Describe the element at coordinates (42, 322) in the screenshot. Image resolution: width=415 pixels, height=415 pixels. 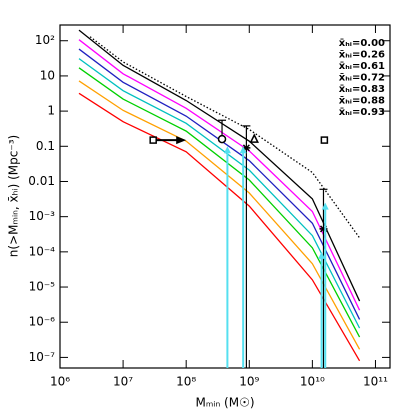
I see `y-tick-label: 10⁻⁶` at that location.